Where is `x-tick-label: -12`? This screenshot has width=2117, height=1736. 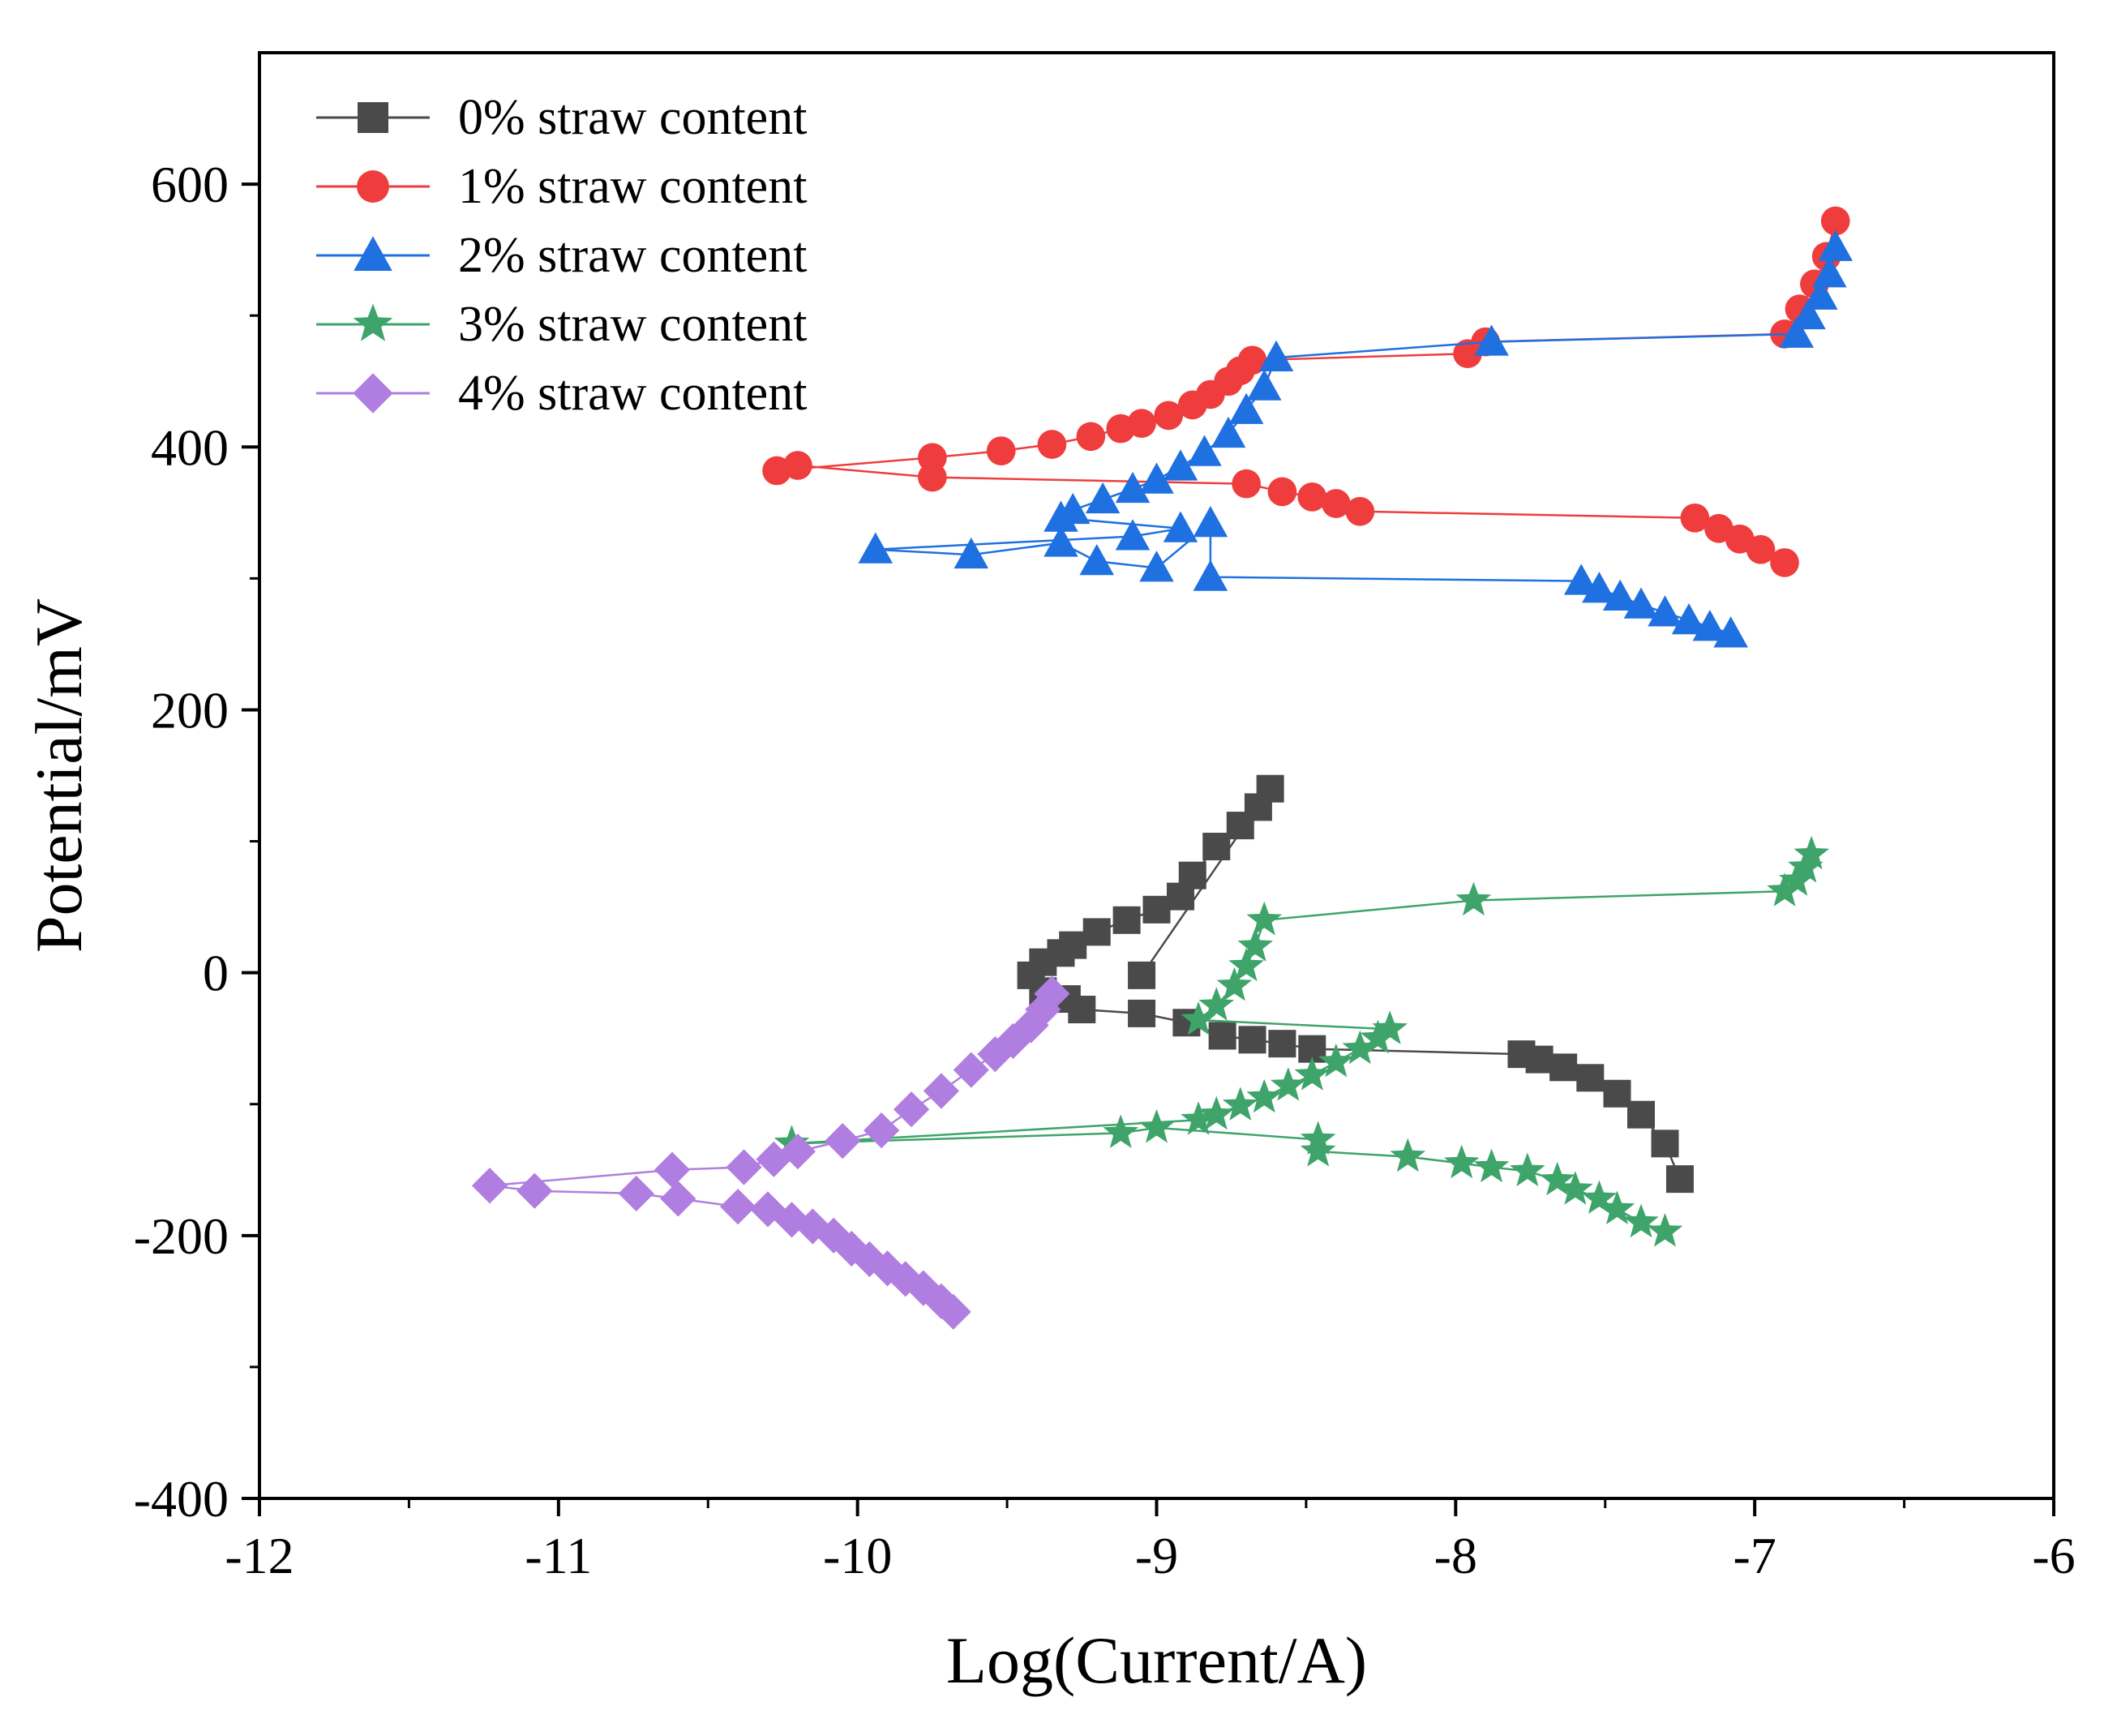
x-tick-label: -12 is located at coordinates (259, 1556).